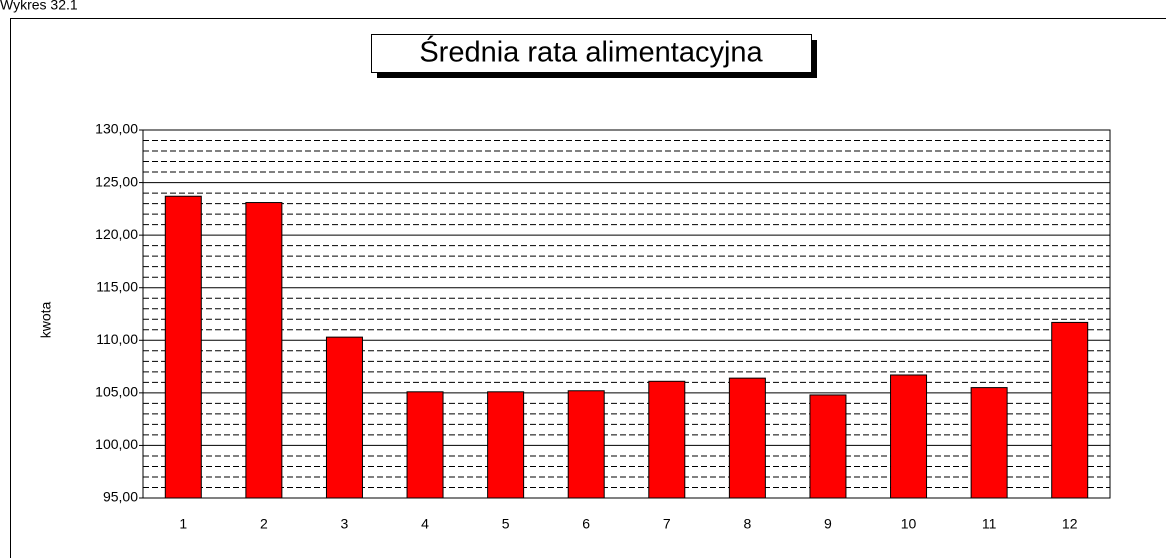 The height and width of the screenshot is (558, 1166). Describe the element at coordinates (116, 181) in the screenshot. I see `y-tick-label: 125,00` at that location.